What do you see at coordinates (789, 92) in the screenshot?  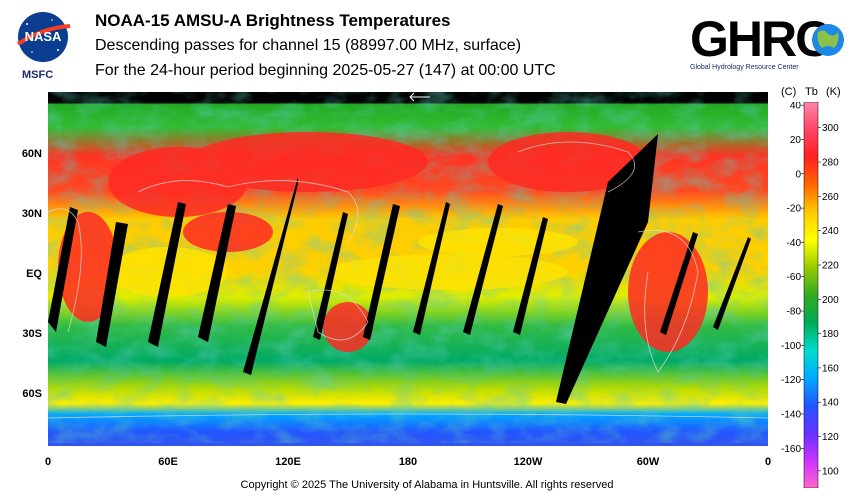 I see `colorbar-celsius-header: (C)` at bounding box center [789, 92].